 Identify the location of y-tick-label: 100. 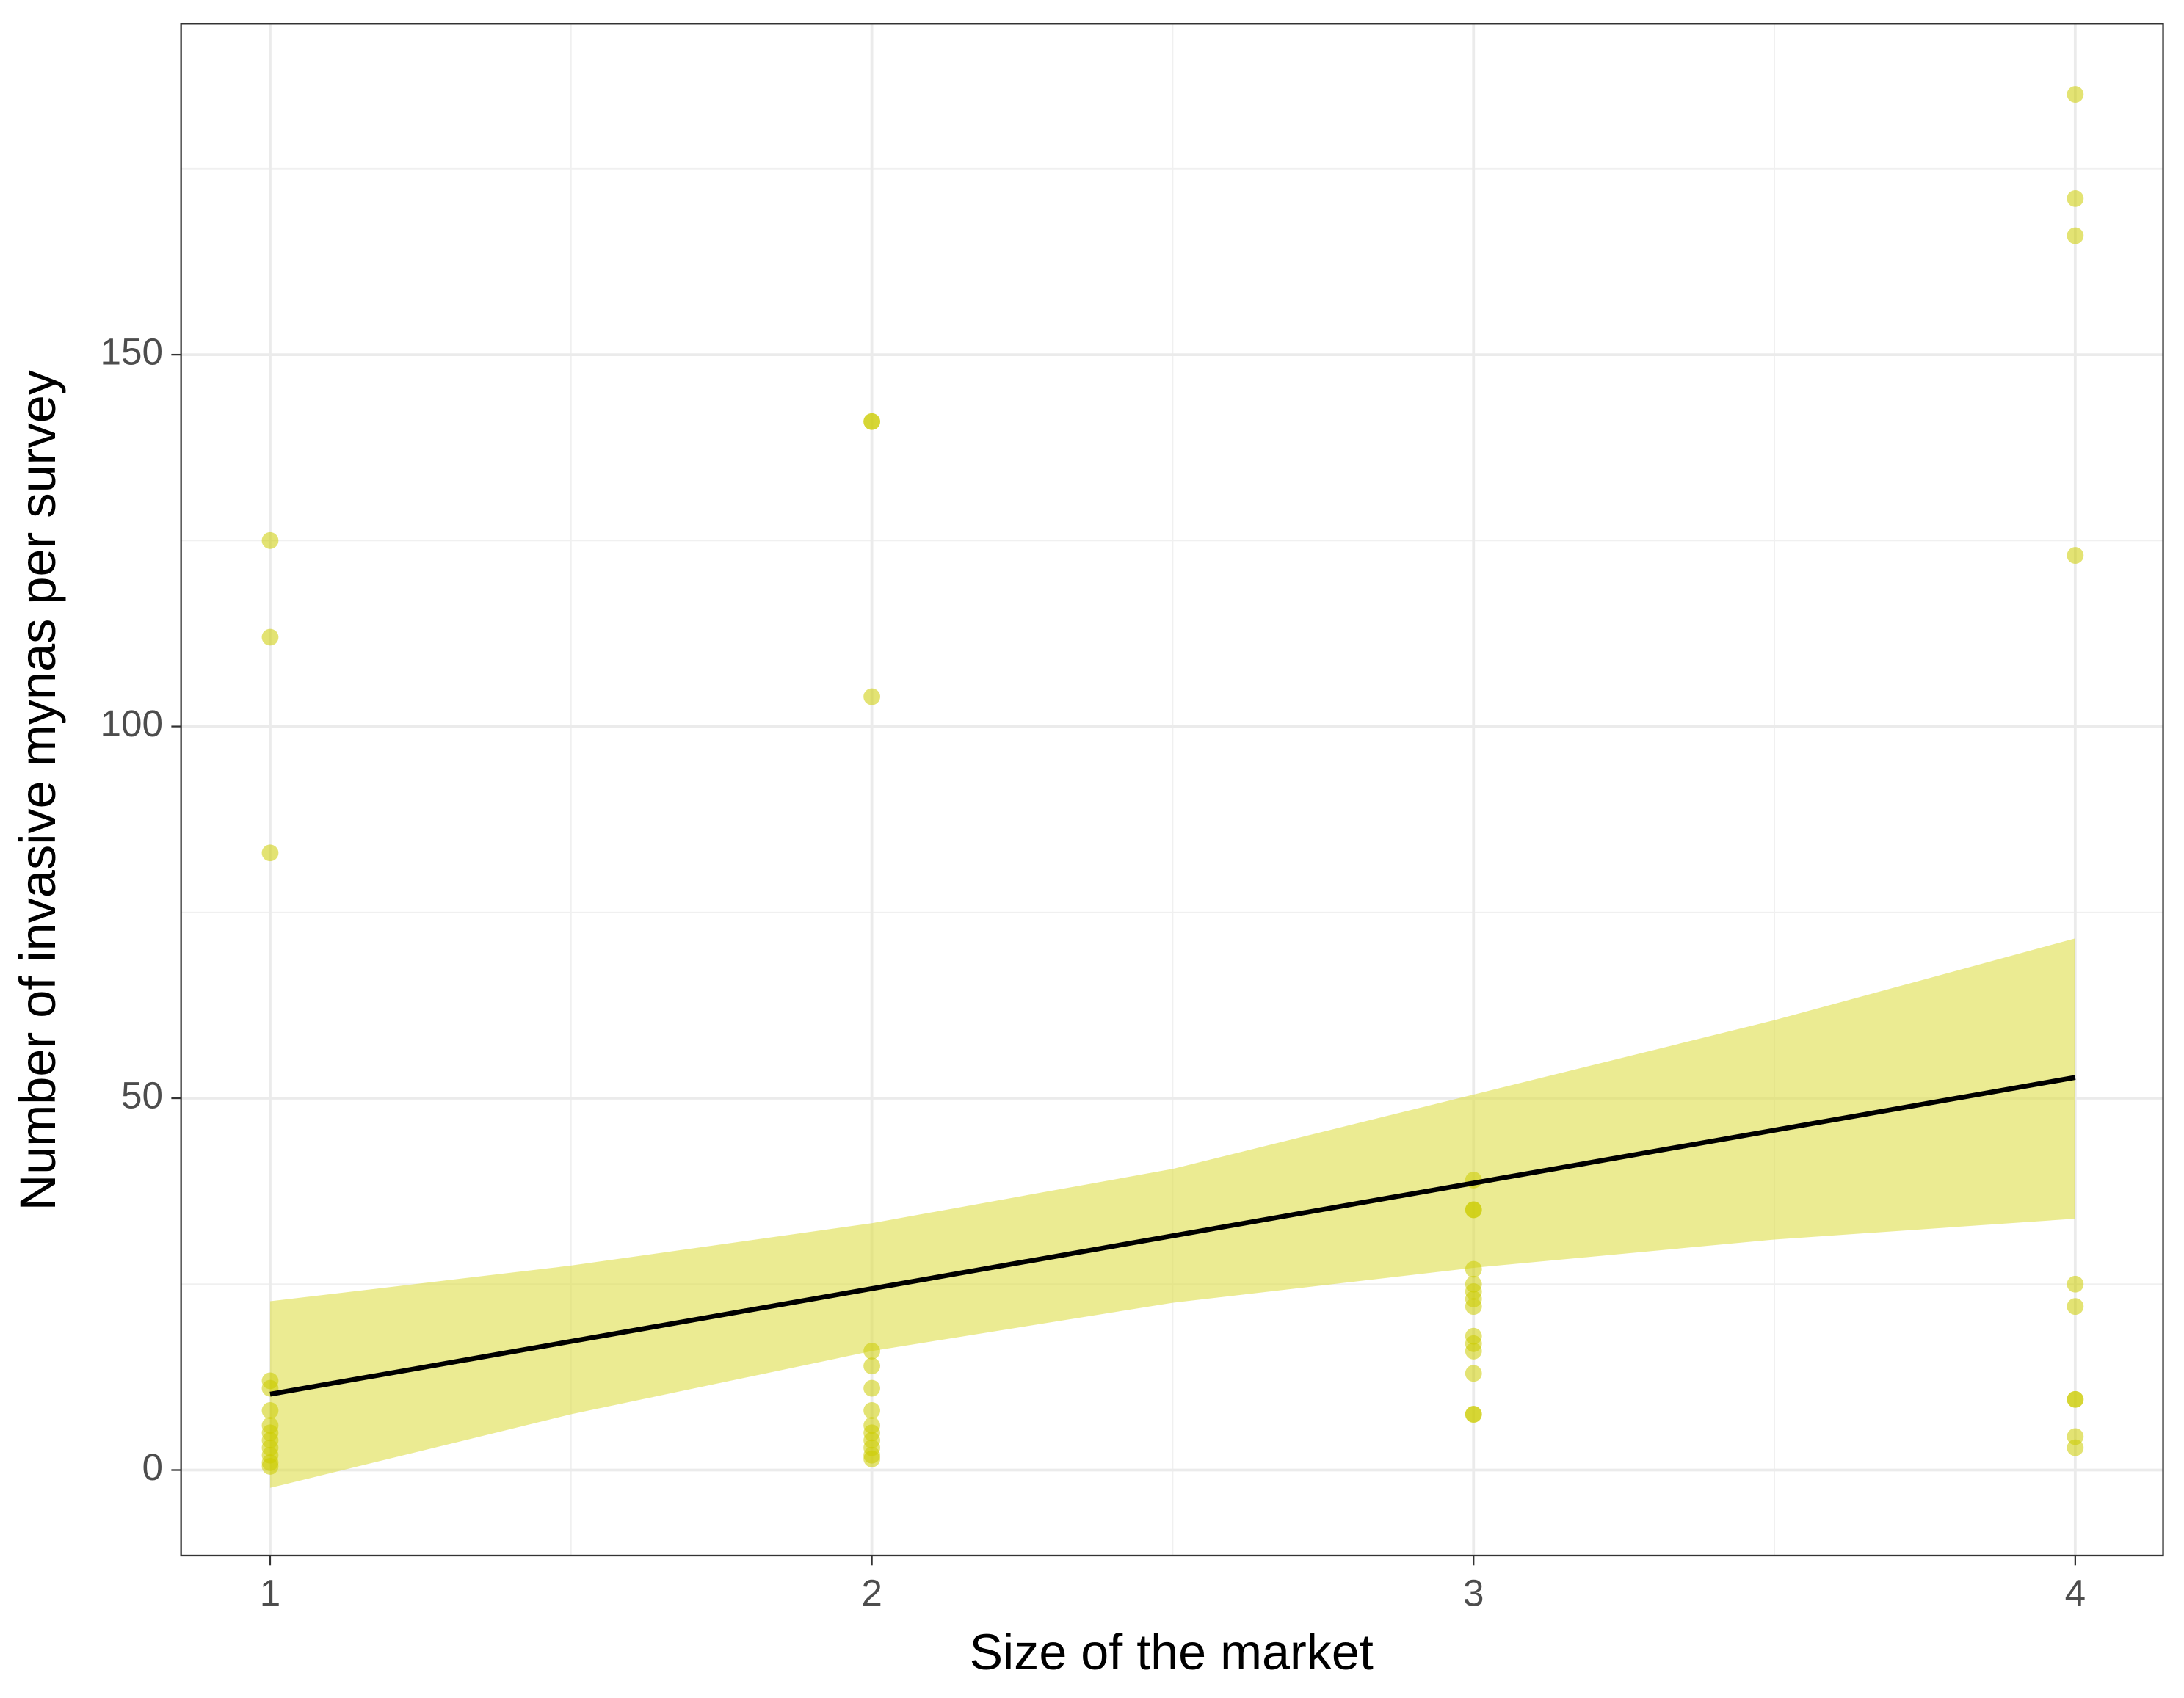
(132, 723).